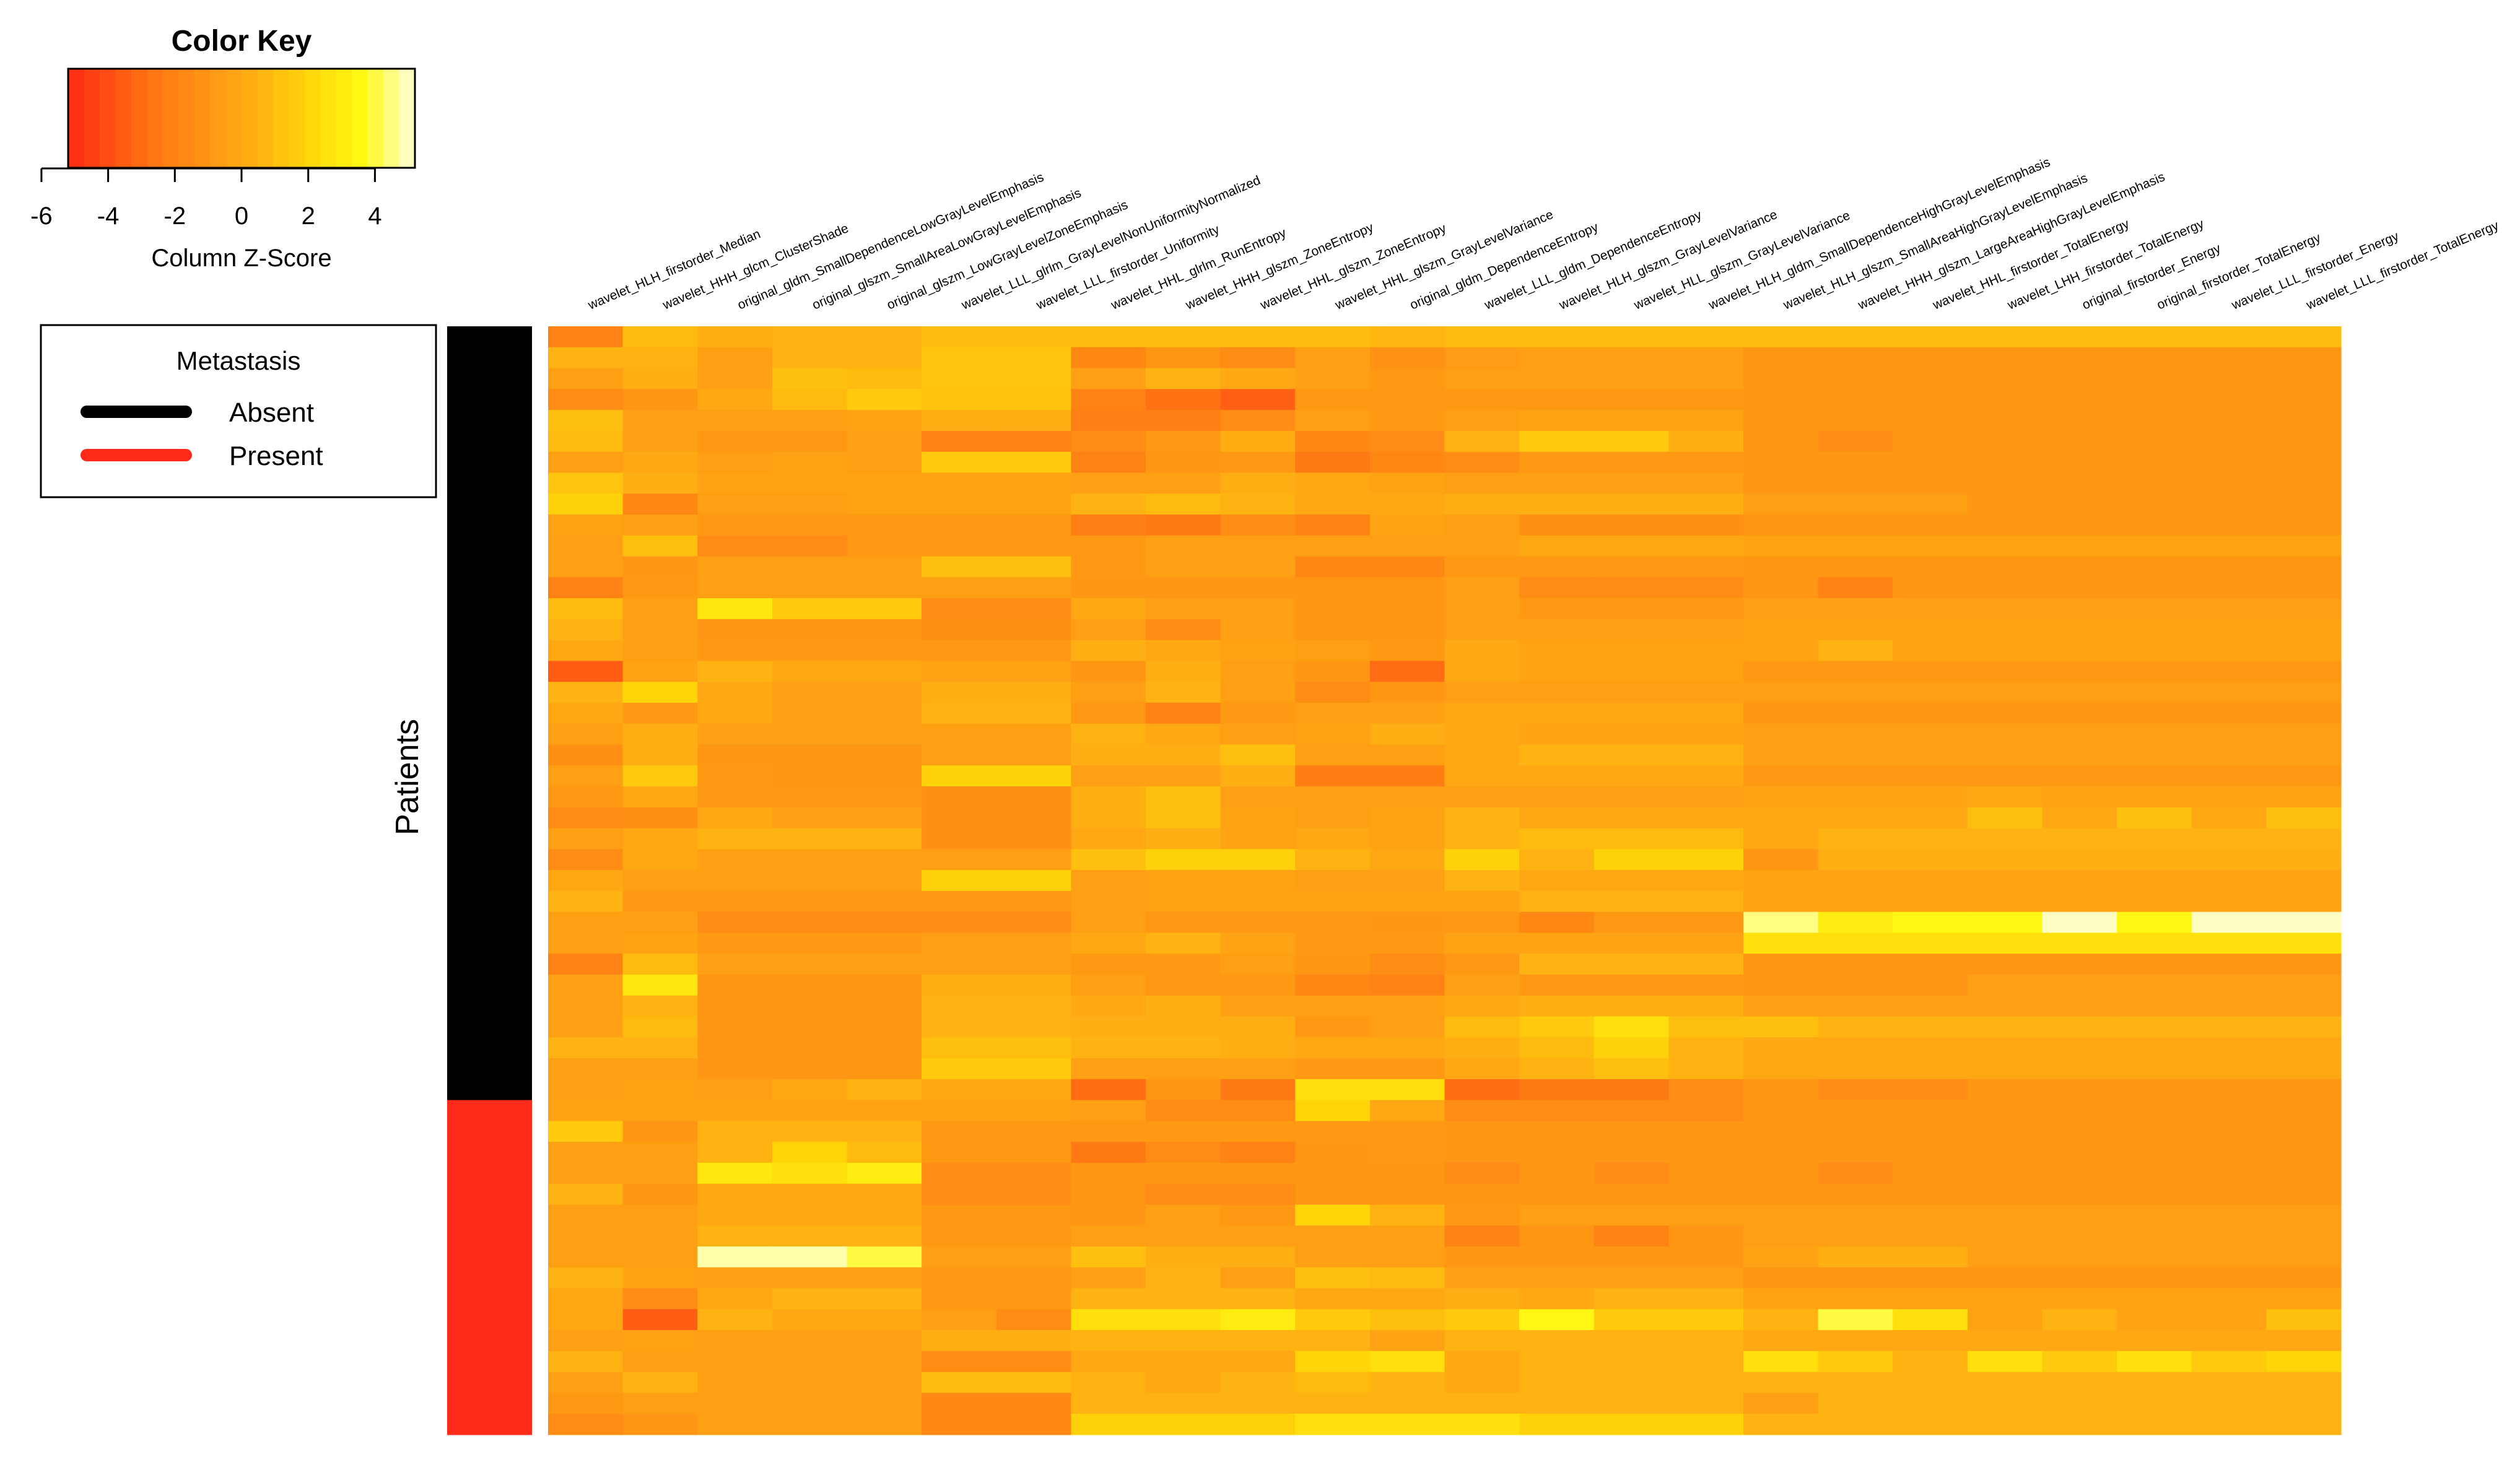  What do you see at coordinates (175, 216) in the screenshot?
I see `color-key-tick-label: -2` at bounding box center [175, 216].